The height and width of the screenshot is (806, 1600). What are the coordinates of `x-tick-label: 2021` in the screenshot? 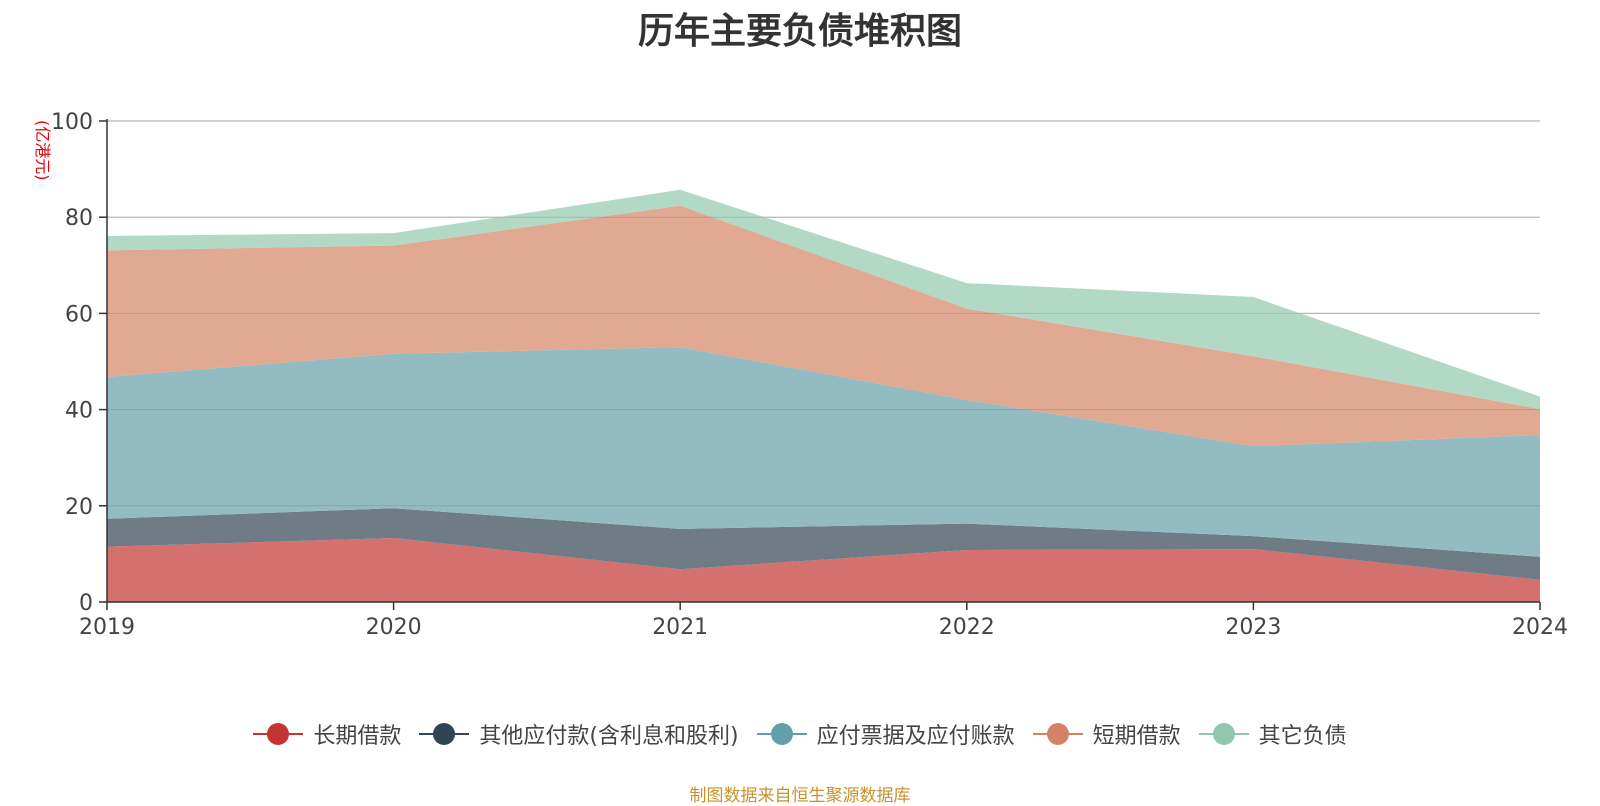 It's located at (680, 627).